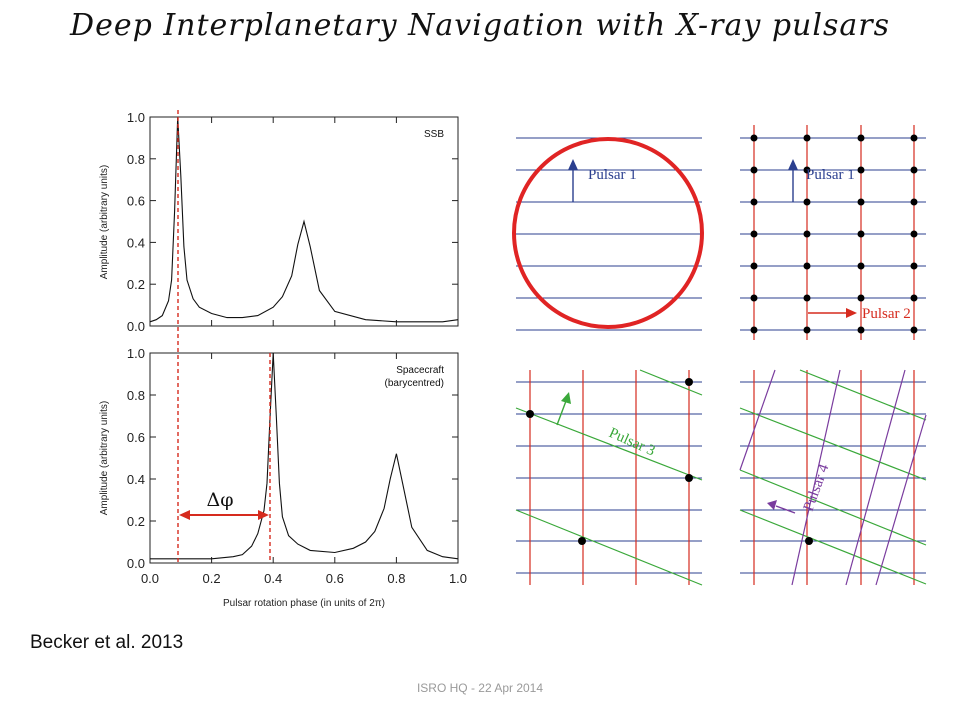 The image size is (960, 720). Describe the element at coordinates (573, 180) in the screenshot. I see `pulsar1-direction-arrow` at that location.